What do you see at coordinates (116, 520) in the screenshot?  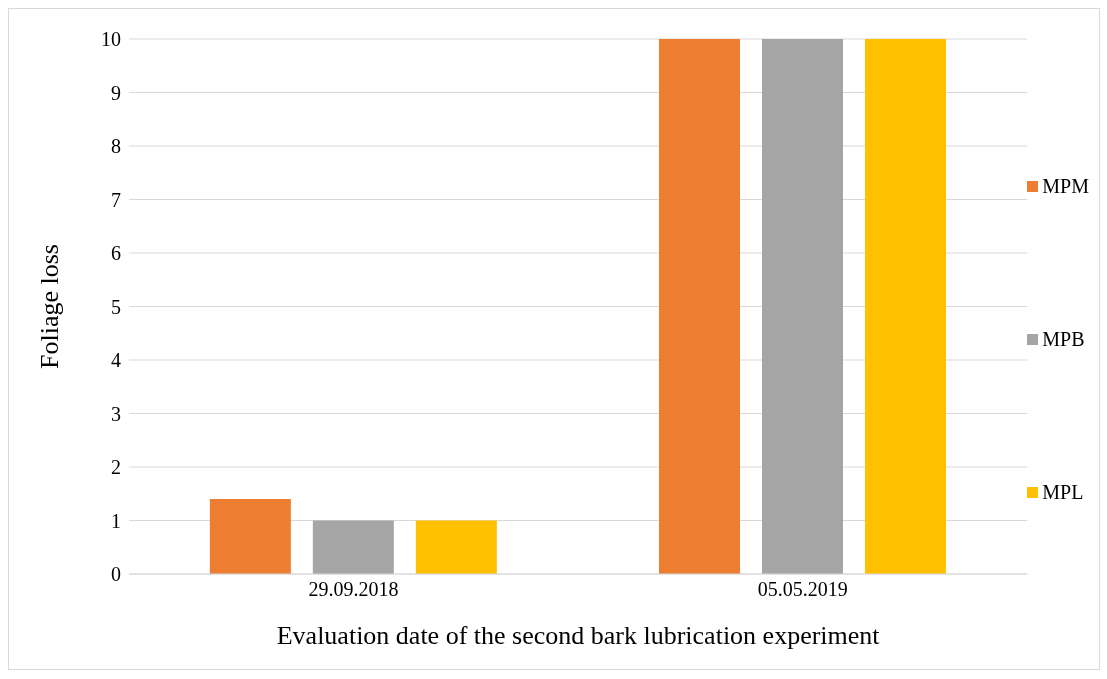 I see `y-tick-label: 1` at bounding box center [116, 520].